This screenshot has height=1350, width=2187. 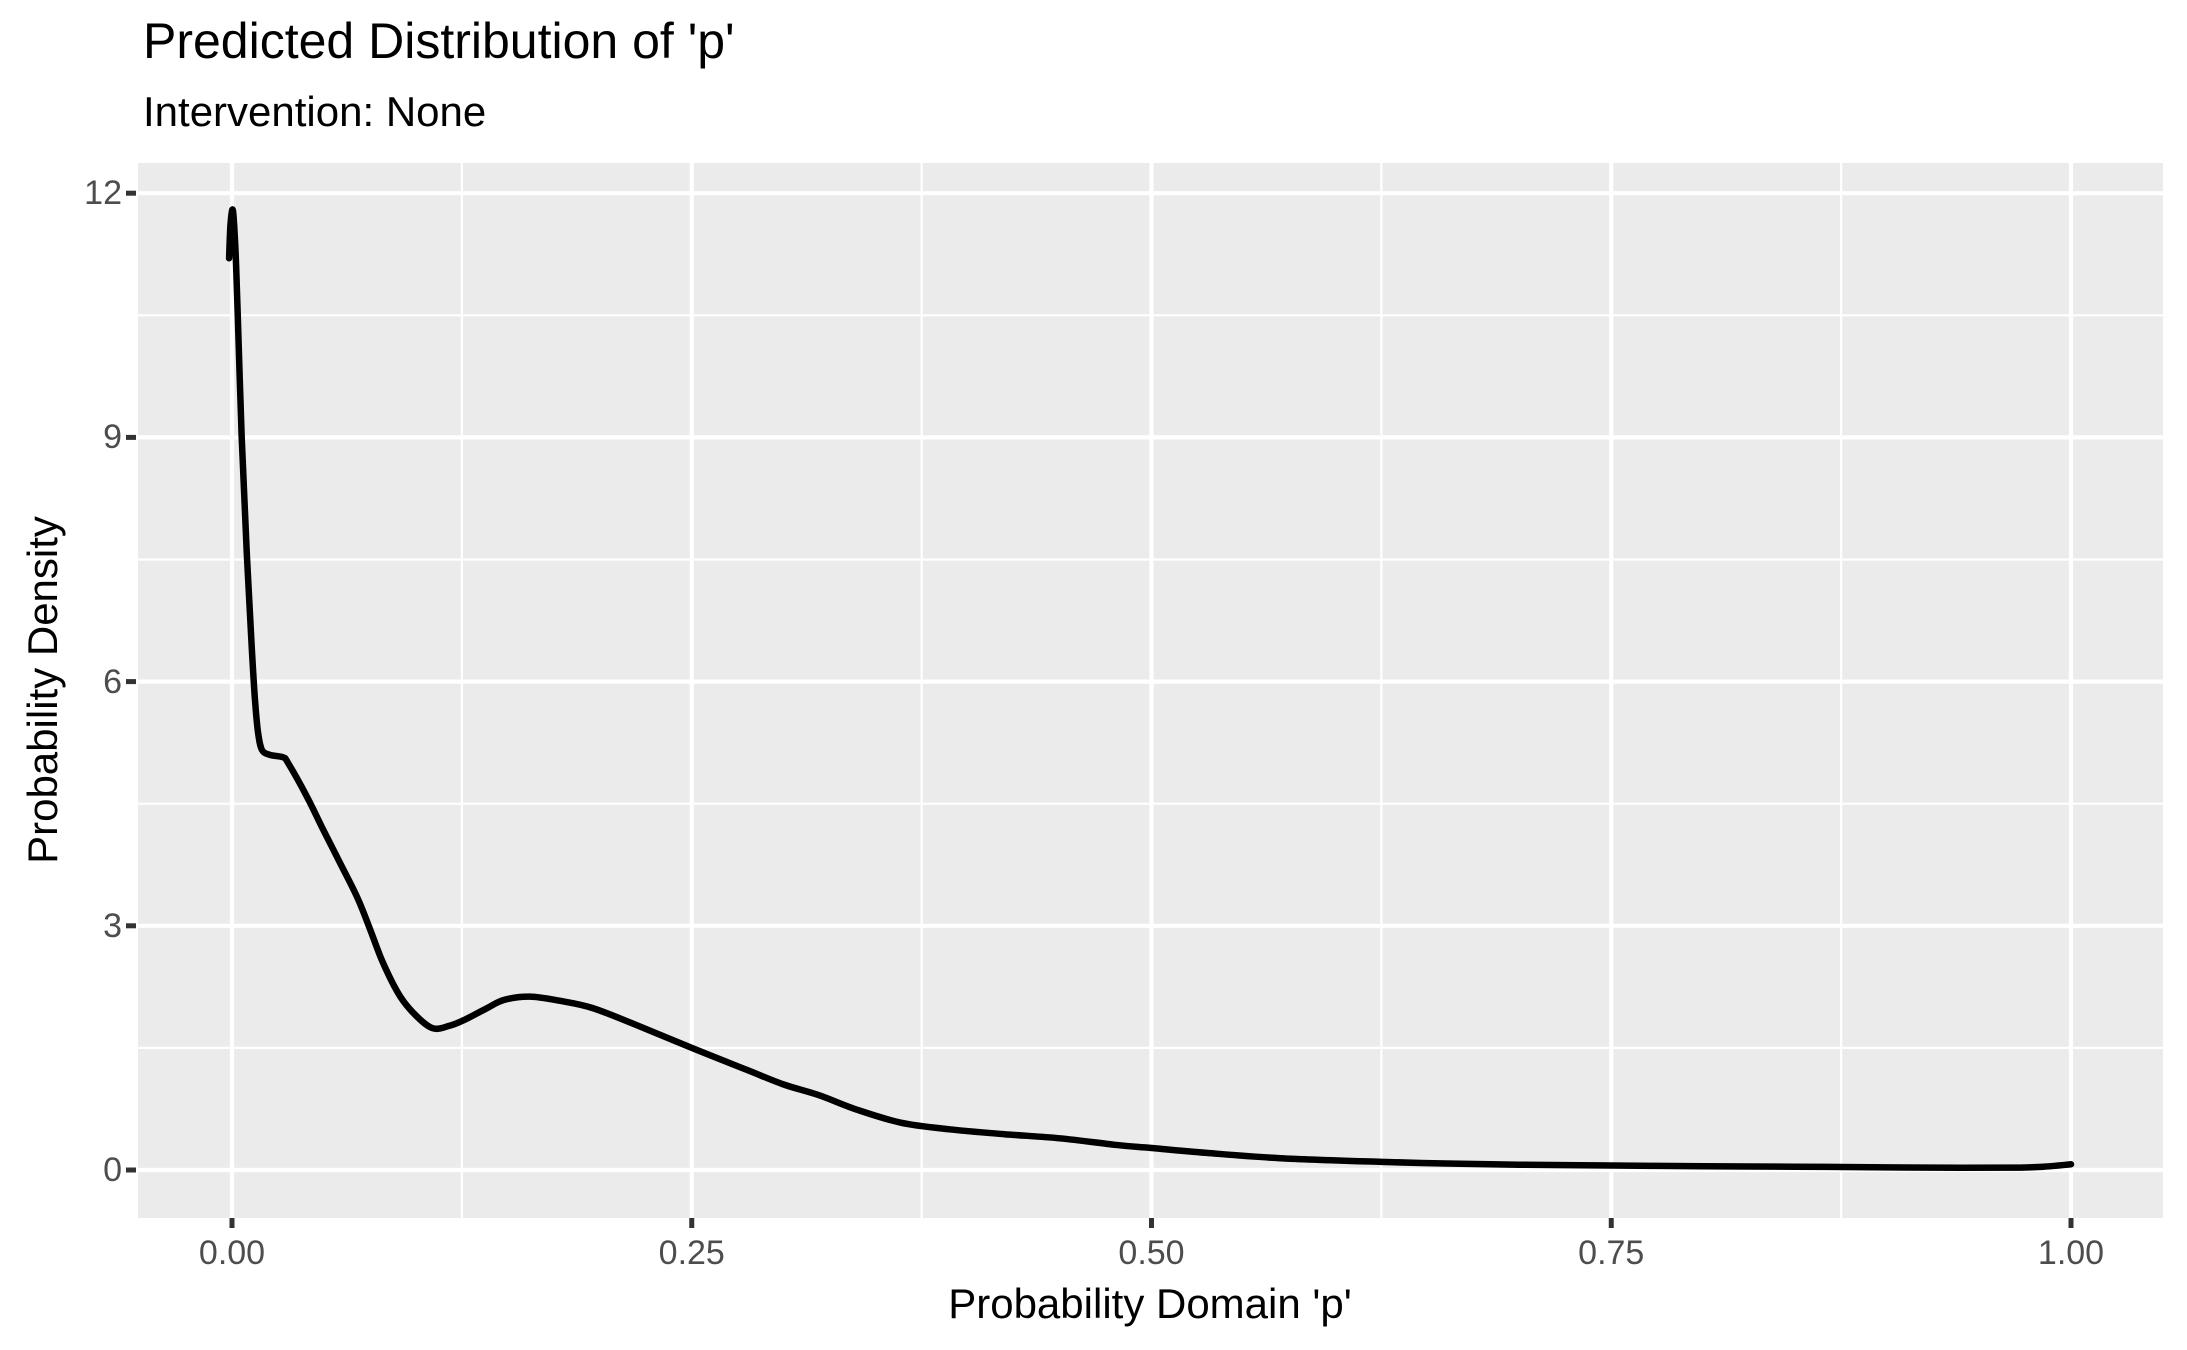 What do you see at coordinates (232, 1253) in the screenshot?
I see `x-tick-label: 0.00` at bounding box center [232, 1253].